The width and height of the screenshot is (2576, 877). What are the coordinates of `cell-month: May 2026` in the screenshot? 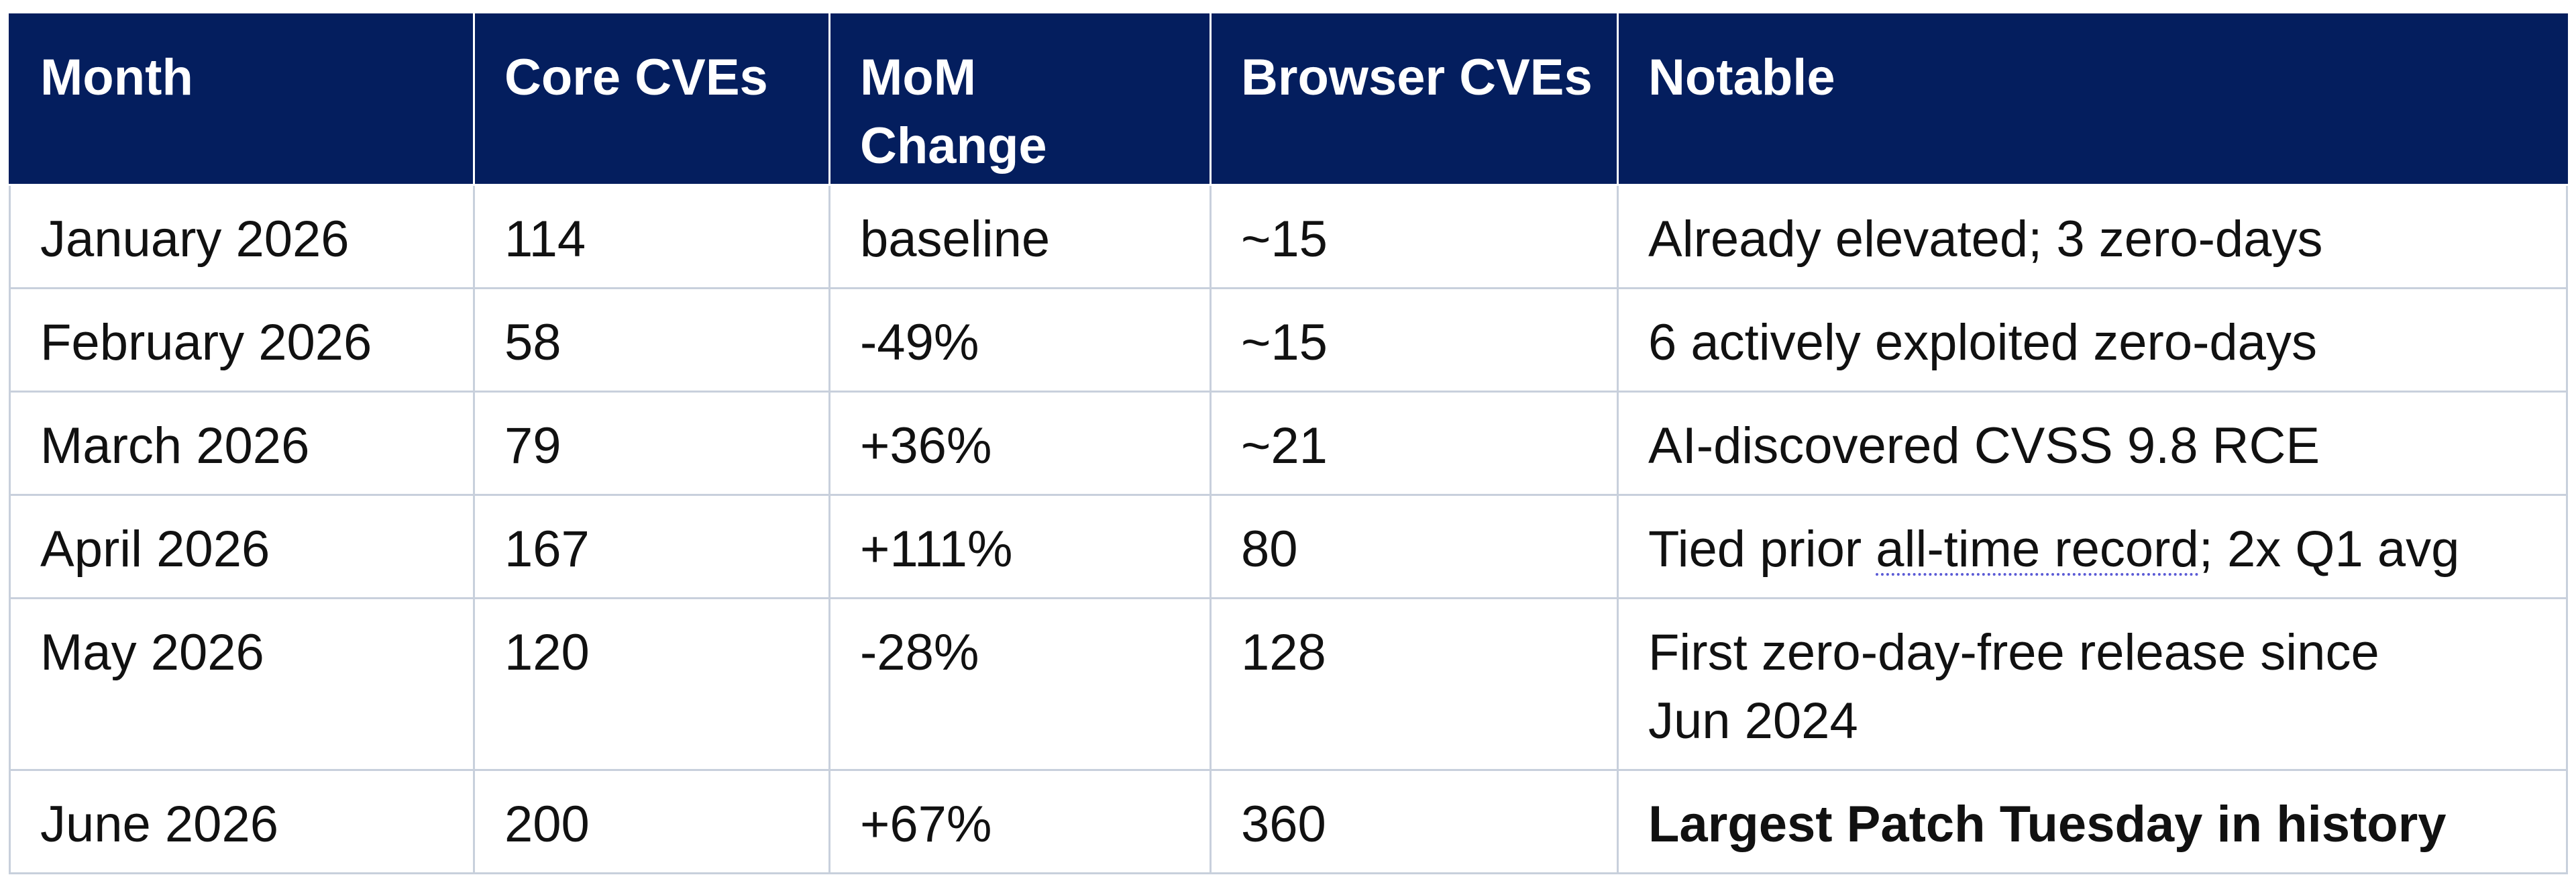 It's located at (242, 684).